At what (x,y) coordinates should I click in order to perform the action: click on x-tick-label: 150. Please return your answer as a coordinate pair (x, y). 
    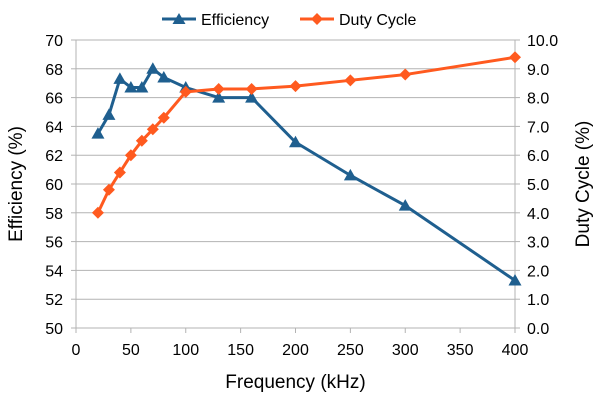
    Looking at the image, I should click on (240, 350).